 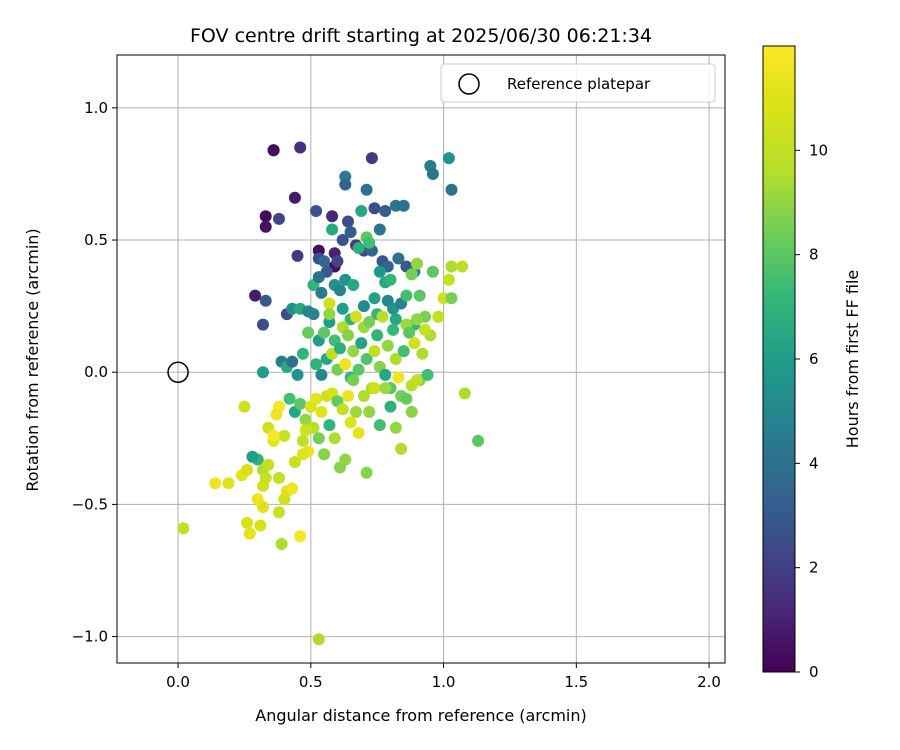 I want to click on colorbar-gradient, so click(x=779, y=359).